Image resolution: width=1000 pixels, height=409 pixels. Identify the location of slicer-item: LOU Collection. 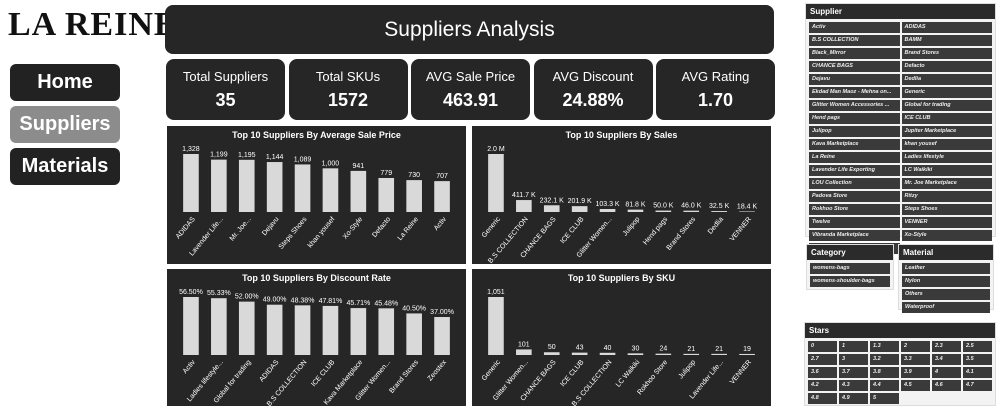
(854, 183).